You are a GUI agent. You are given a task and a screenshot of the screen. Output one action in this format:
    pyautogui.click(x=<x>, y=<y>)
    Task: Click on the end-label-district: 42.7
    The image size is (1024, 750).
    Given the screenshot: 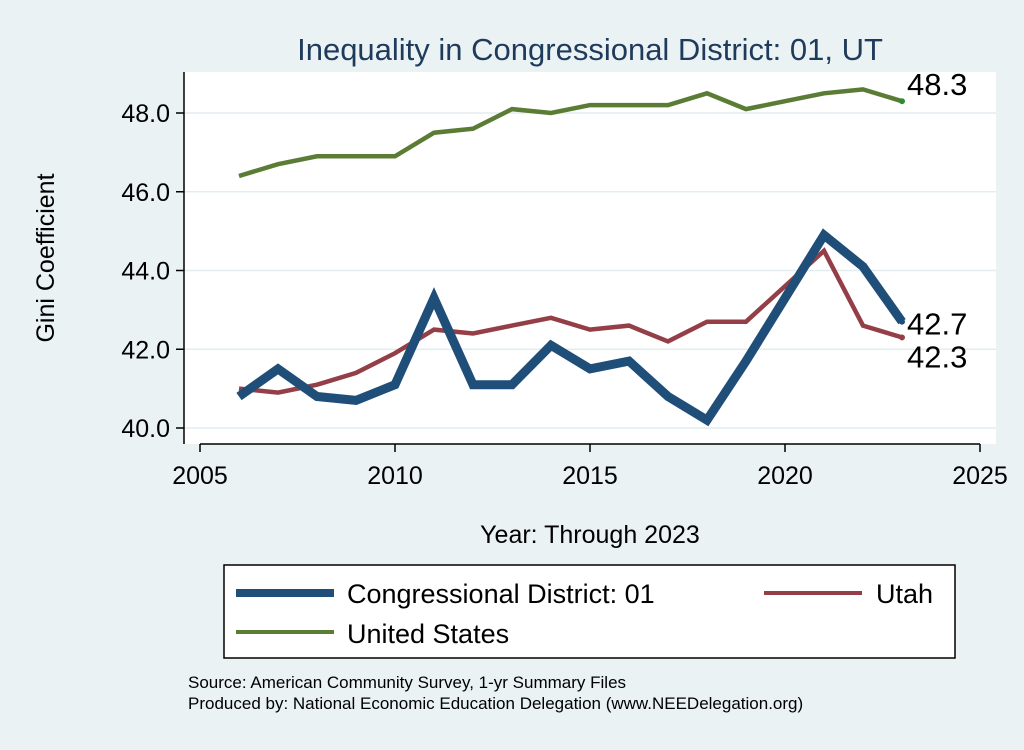 What is the action you would take?
    pyautogui.click(x=937, y=324)
    